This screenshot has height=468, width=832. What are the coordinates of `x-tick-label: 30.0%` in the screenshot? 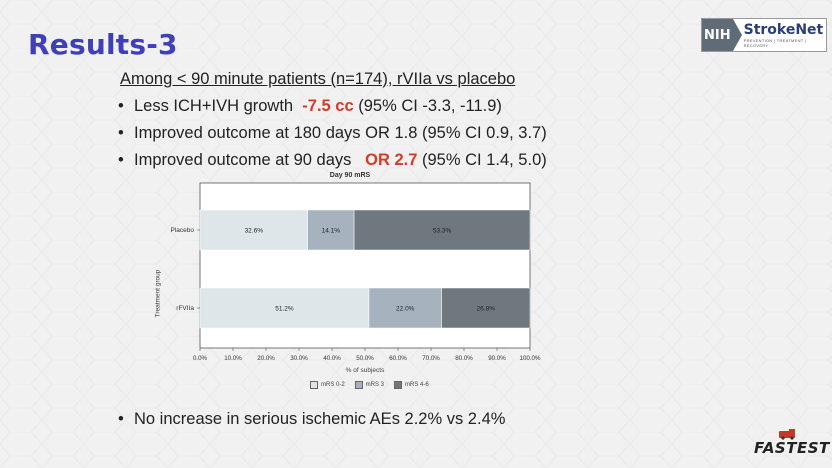 It's located at (299, 358).